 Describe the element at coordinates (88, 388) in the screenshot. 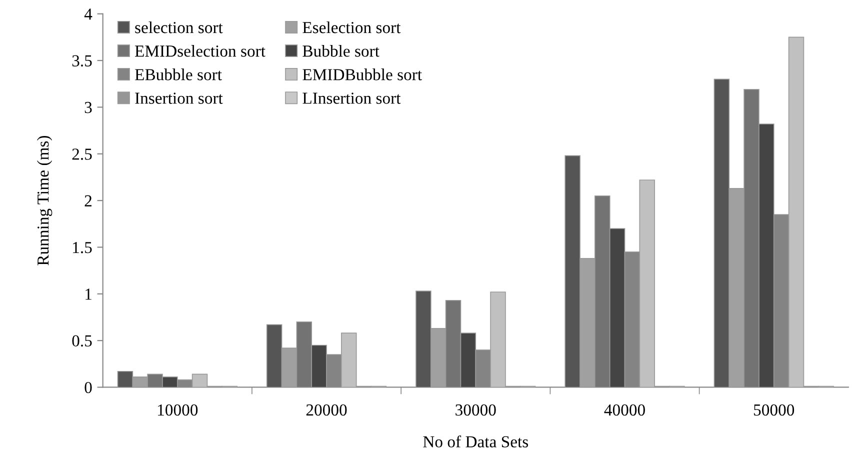

I see `y-tick-label: 0` at that location.